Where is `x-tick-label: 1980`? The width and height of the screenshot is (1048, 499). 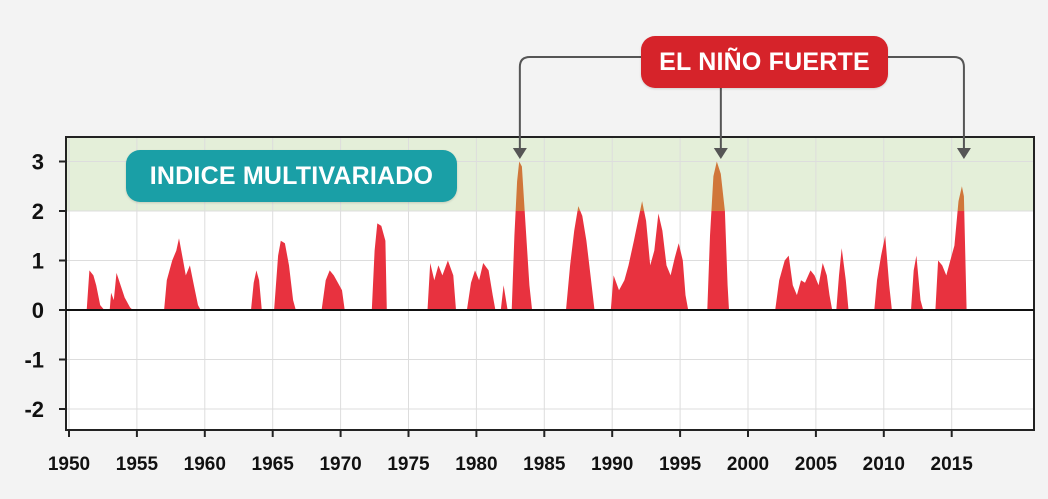 x-tick-label: 1980 is located at coordinates (476, 464).